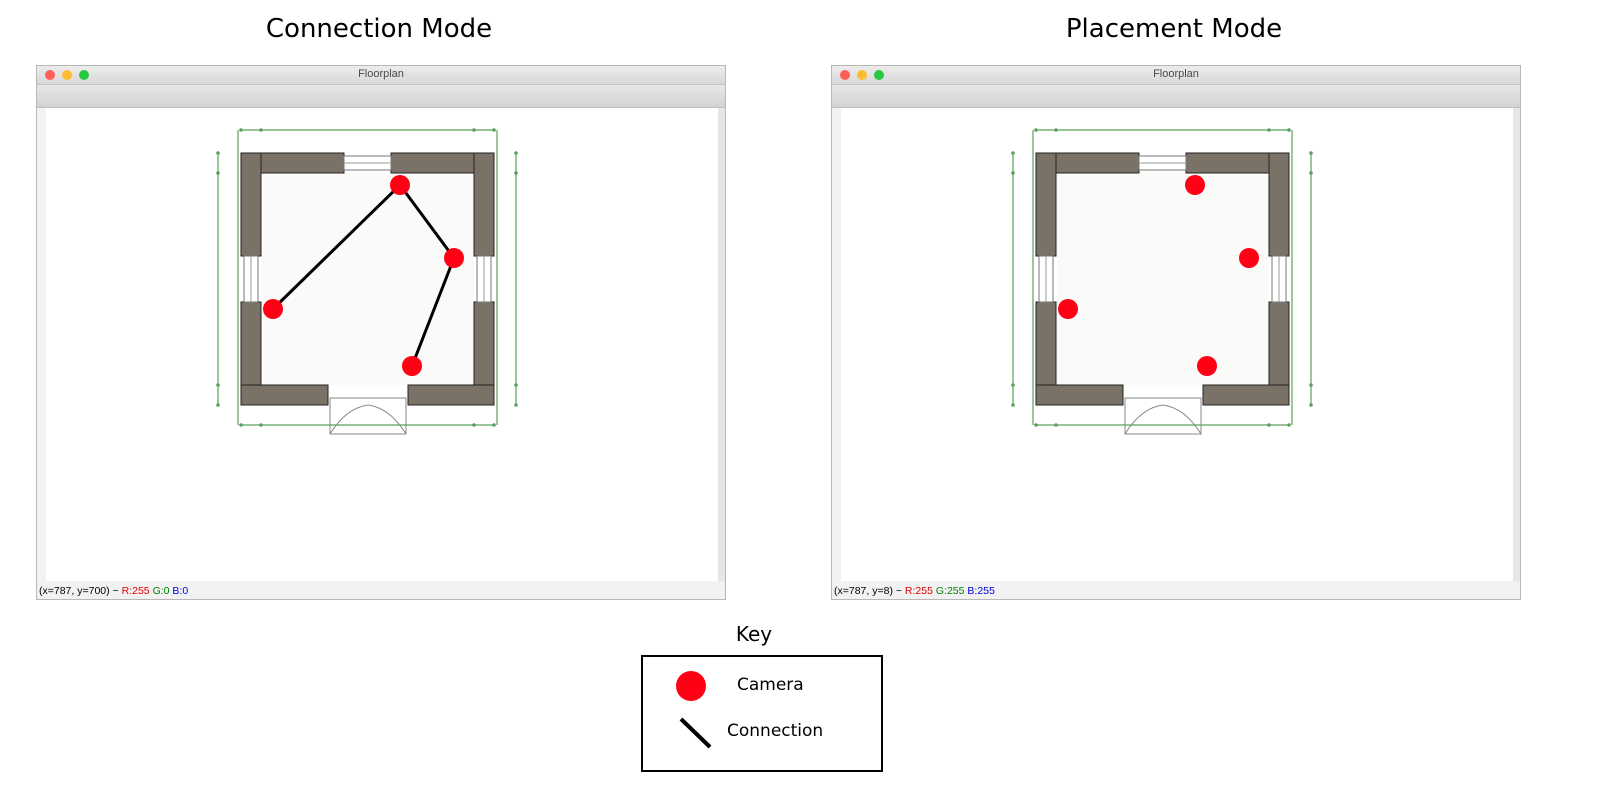 This screenshot has height=810, width=1600. What do you see at coordinates (775, 731) in the screenshot?
I see `connection-legend-label: Connection` at bounding box center [775, 731].